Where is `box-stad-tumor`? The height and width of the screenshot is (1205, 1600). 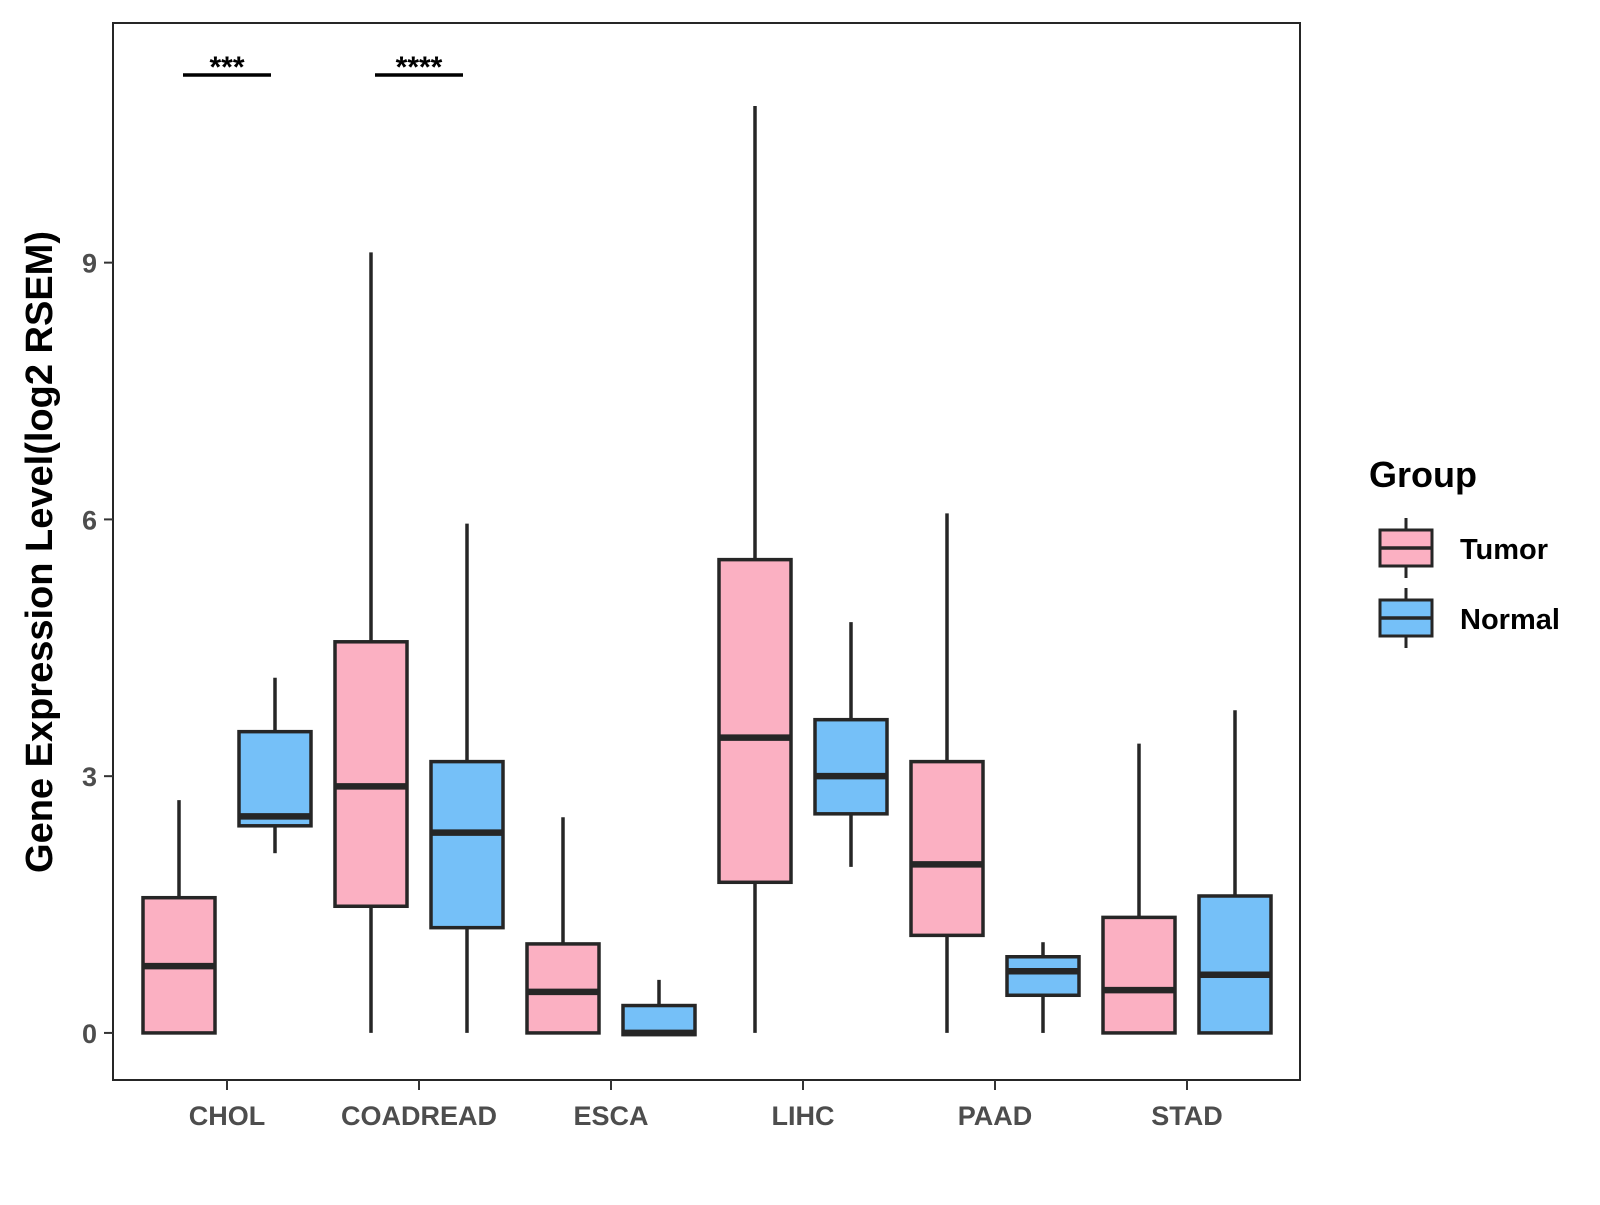
box-stad-tumor is located at coordinates (1139, 889).